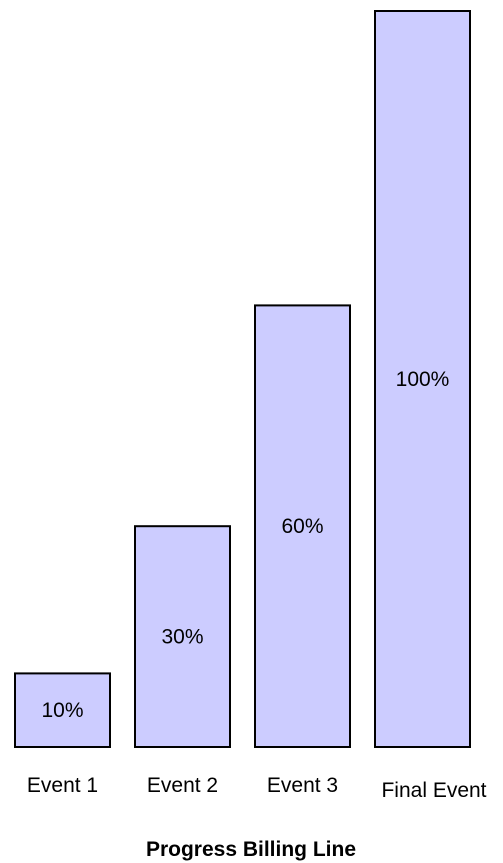 The image size is (503, 863). What do you see at coordinates (257, 788) in the screenshot?
I see `category-labels-layer: Event 1 Event 2 Event 3 Final Event` at bounding box center [257, 788].